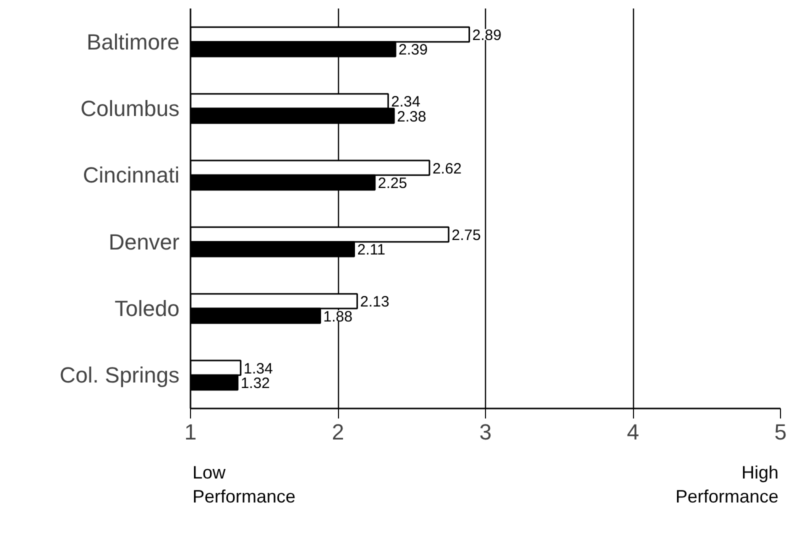  Describe the element at coordinates (131, 175) in the screenshot. I see `y-tick-label: Cincinnati` at that location.